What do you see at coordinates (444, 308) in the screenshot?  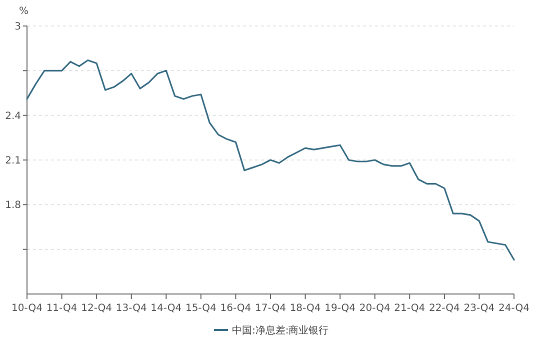 I see `x-tick-label: 22-Q4` at bounding box center [444, 308].